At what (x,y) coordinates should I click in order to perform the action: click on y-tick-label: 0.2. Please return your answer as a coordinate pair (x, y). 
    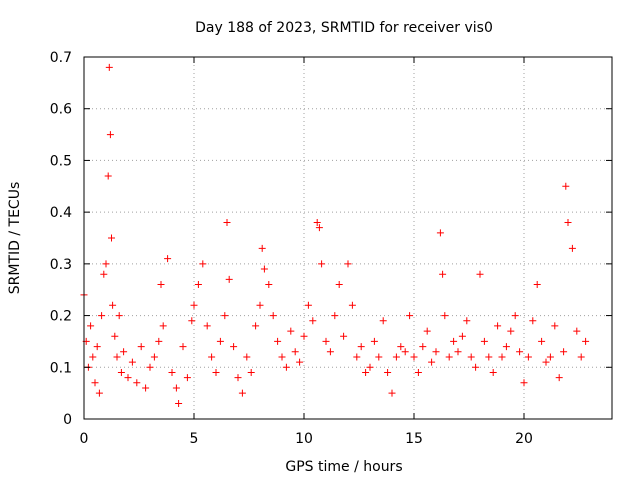
    Looking at the image, I should click on (61, 317).